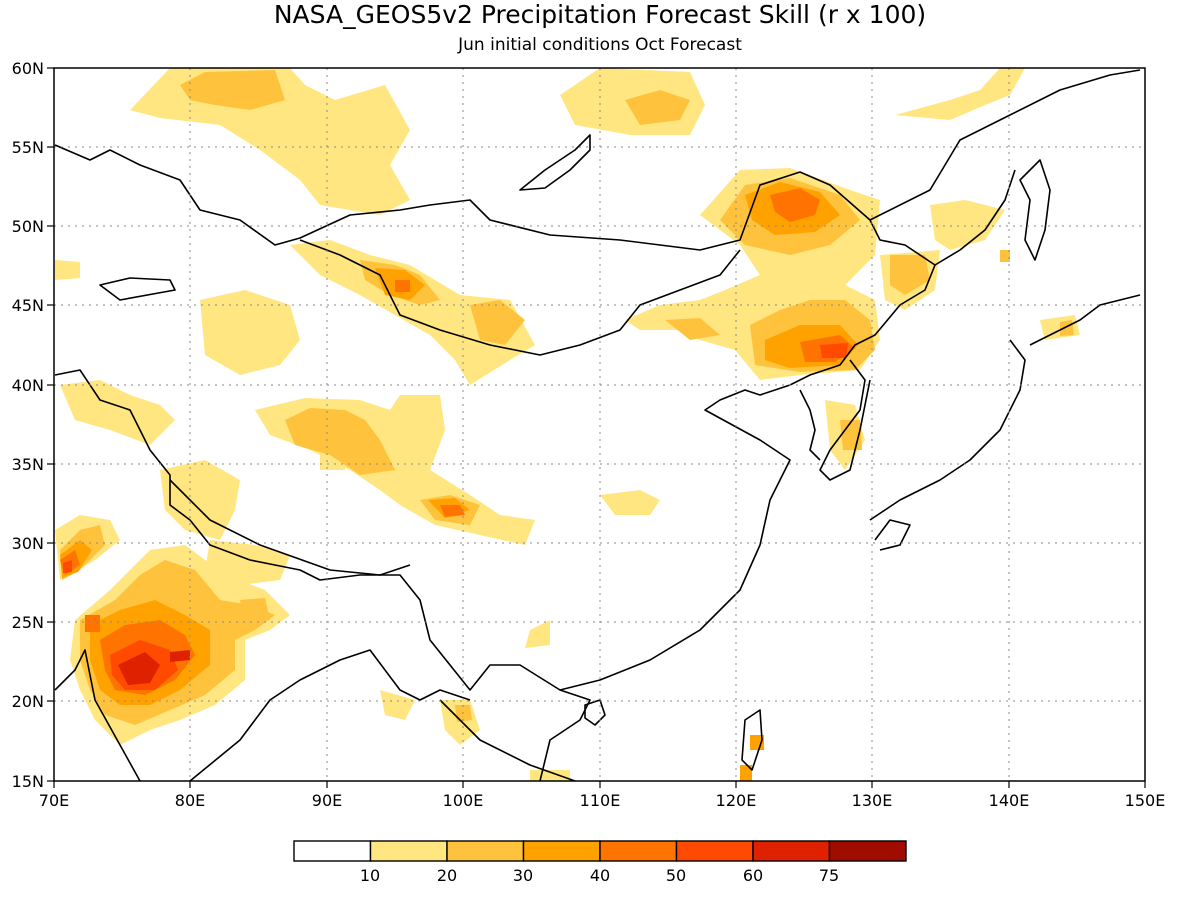 This screenshot has width=1200, height=900. I want to click on japan-honshu, so click(947, 430).